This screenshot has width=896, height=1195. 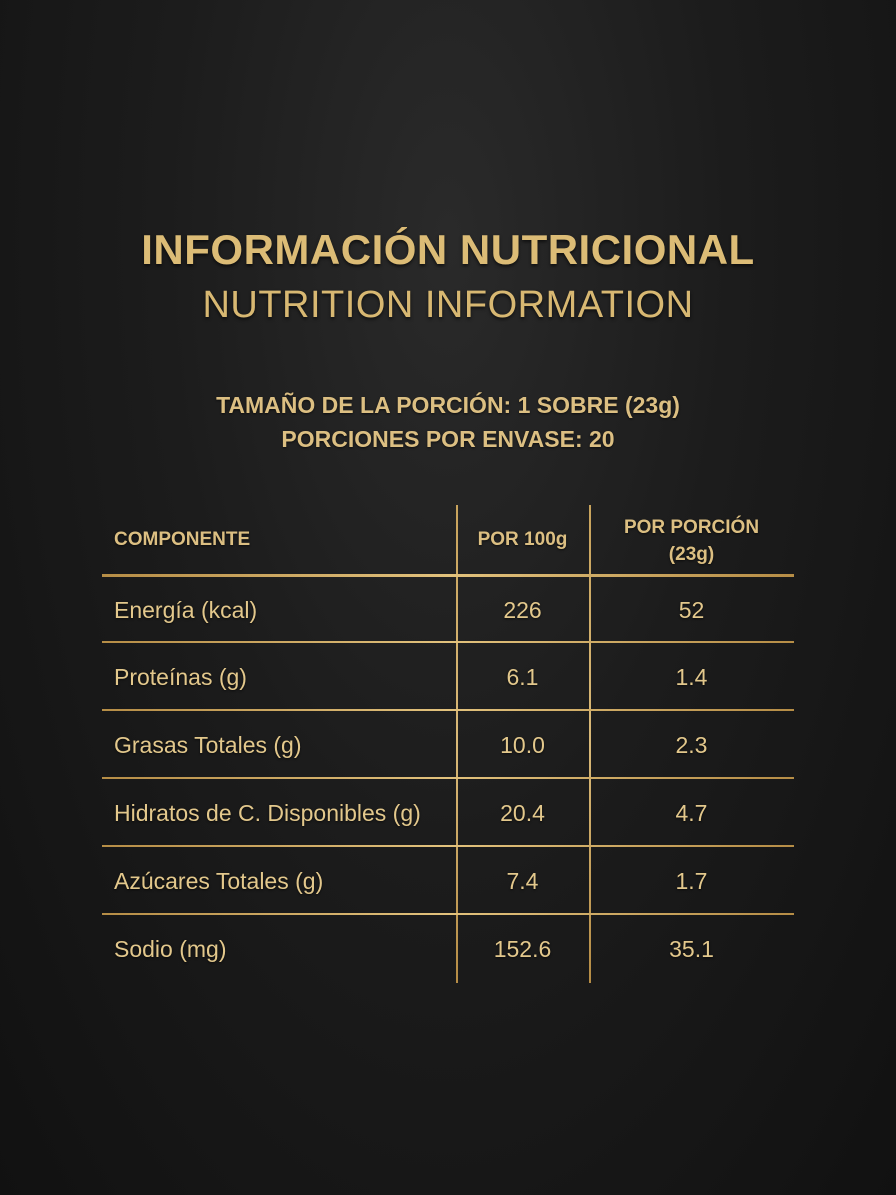 What do you see at coordinates (691, 610) in the screenshot?
I see `value-per-portion: 52` at bounding box center [691, 610].